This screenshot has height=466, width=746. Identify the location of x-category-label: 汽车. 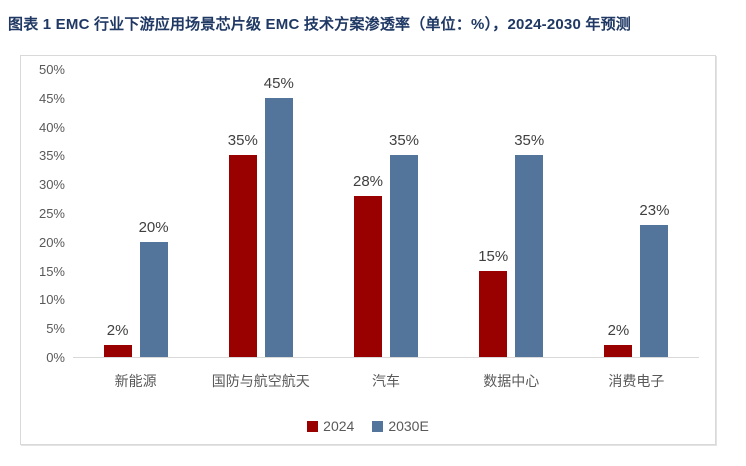
(386, 381).